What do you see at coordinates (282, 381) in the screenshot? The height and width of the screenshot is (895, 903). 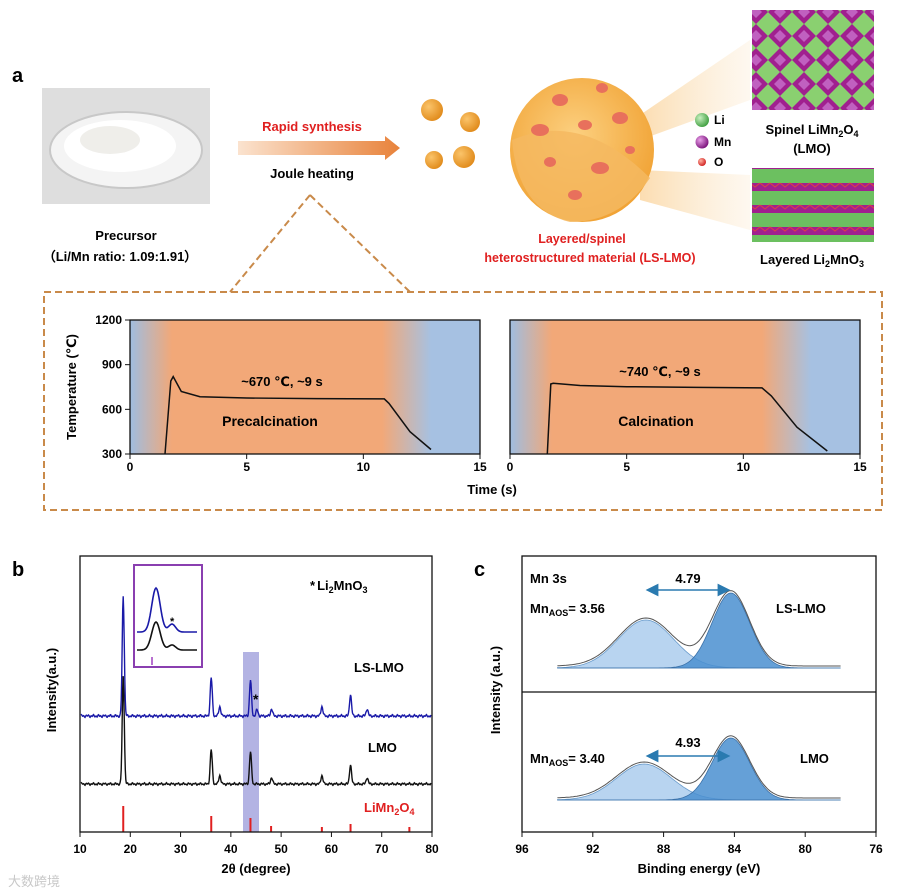 I see `precalcination-annotation: ~670 ℃, ~9 s` at bounding box center [282, 381].